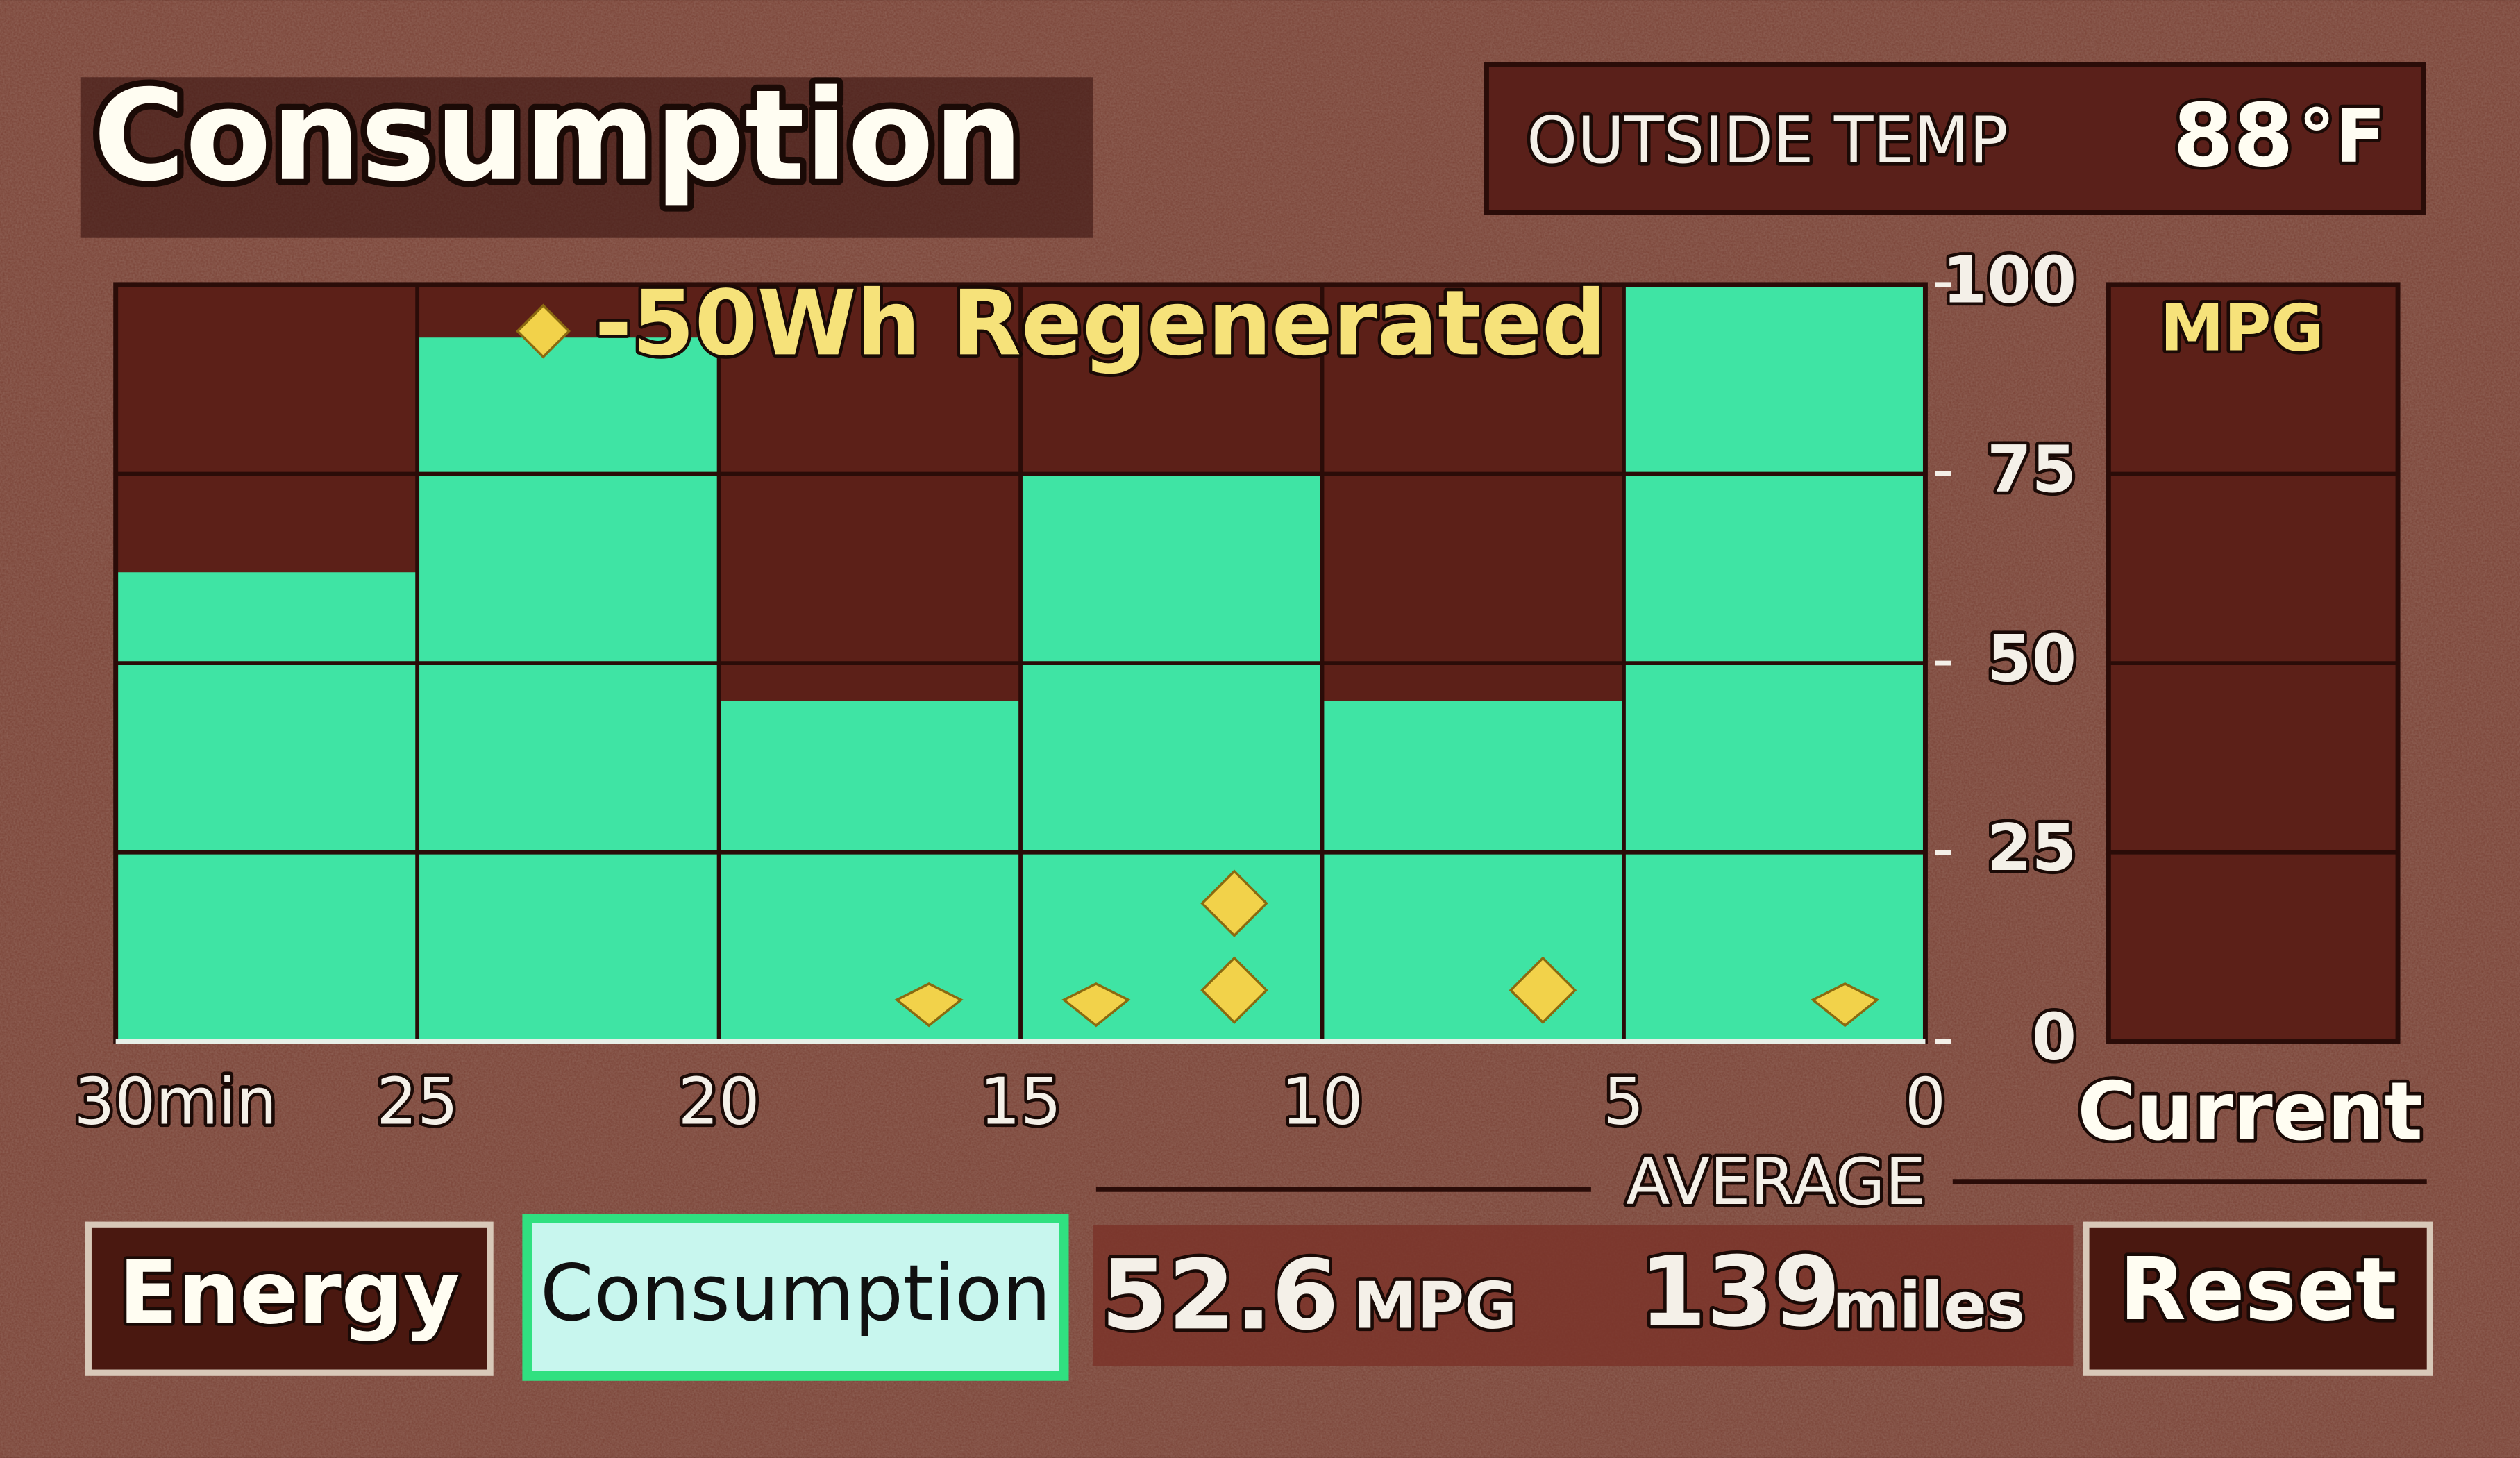 The image size is (2520, 1458). What do you see at coordinates (719, 1102) in the screenshot?
I see `x-tick-label: 20` at bounding box center [719, 1102].